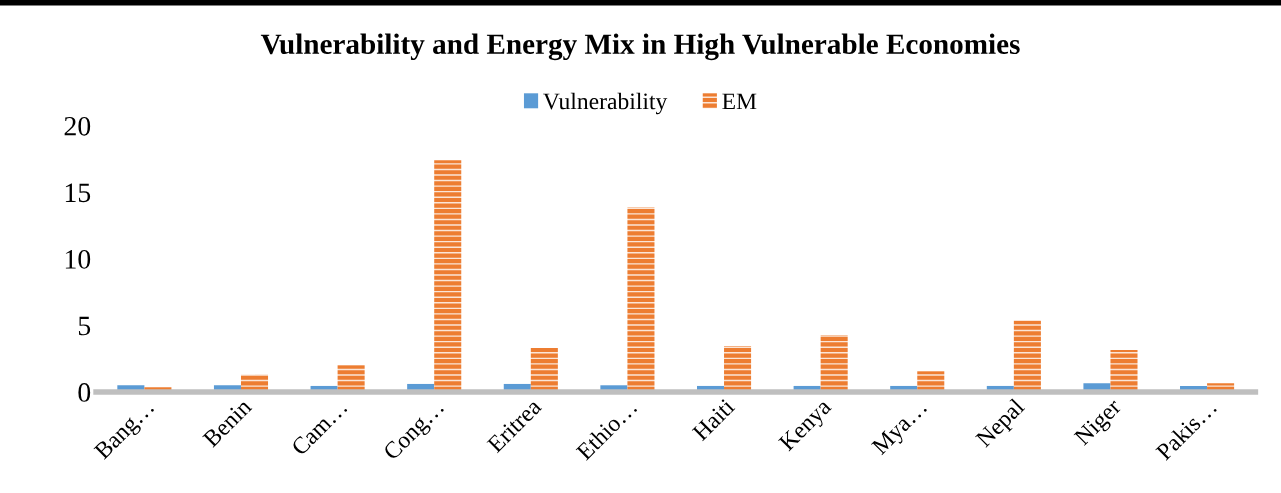  I want to click on y-tick-label: 20, so click(77, 126).